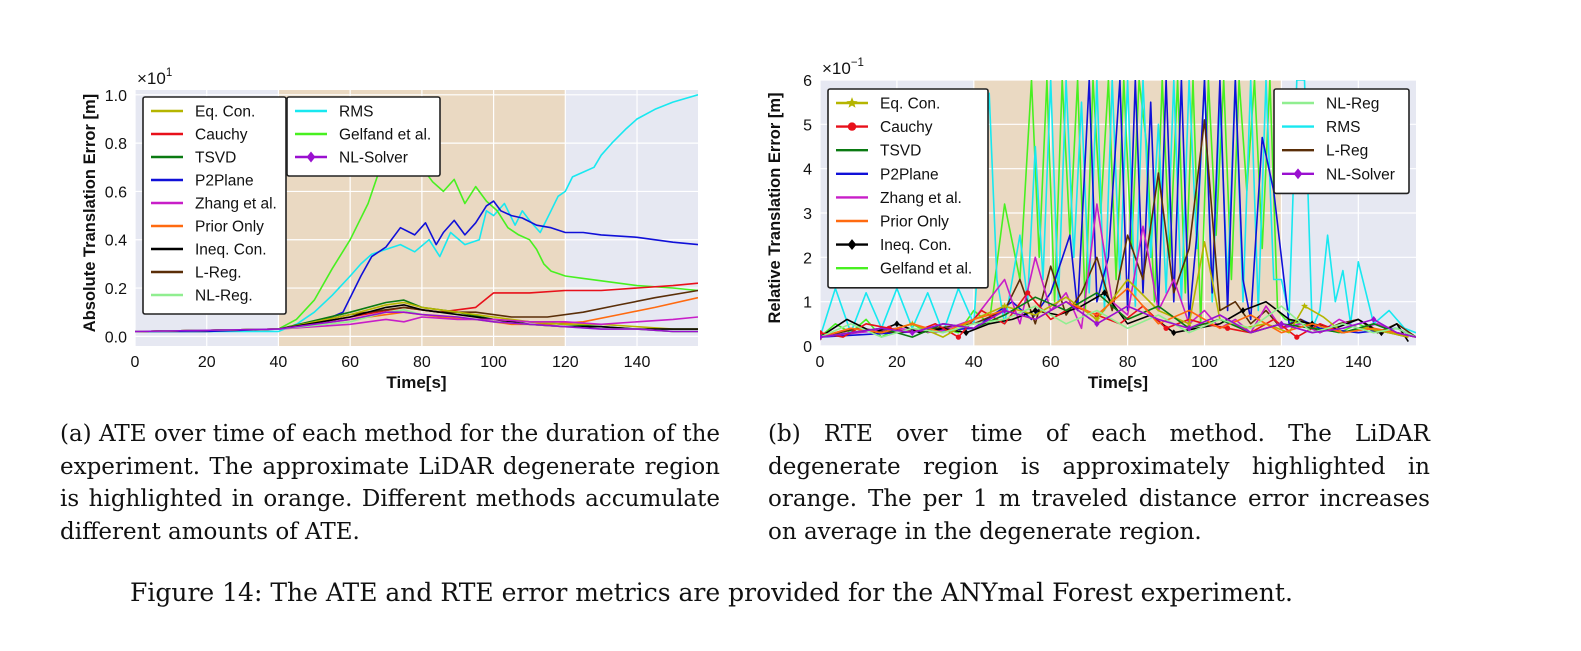 The width and height of the screenshot is (1581, 651). What do you see at coordinates (116, 192) in the screenshot?
I see `y-tick-label: 0.6` at bounding box center [116, 192].